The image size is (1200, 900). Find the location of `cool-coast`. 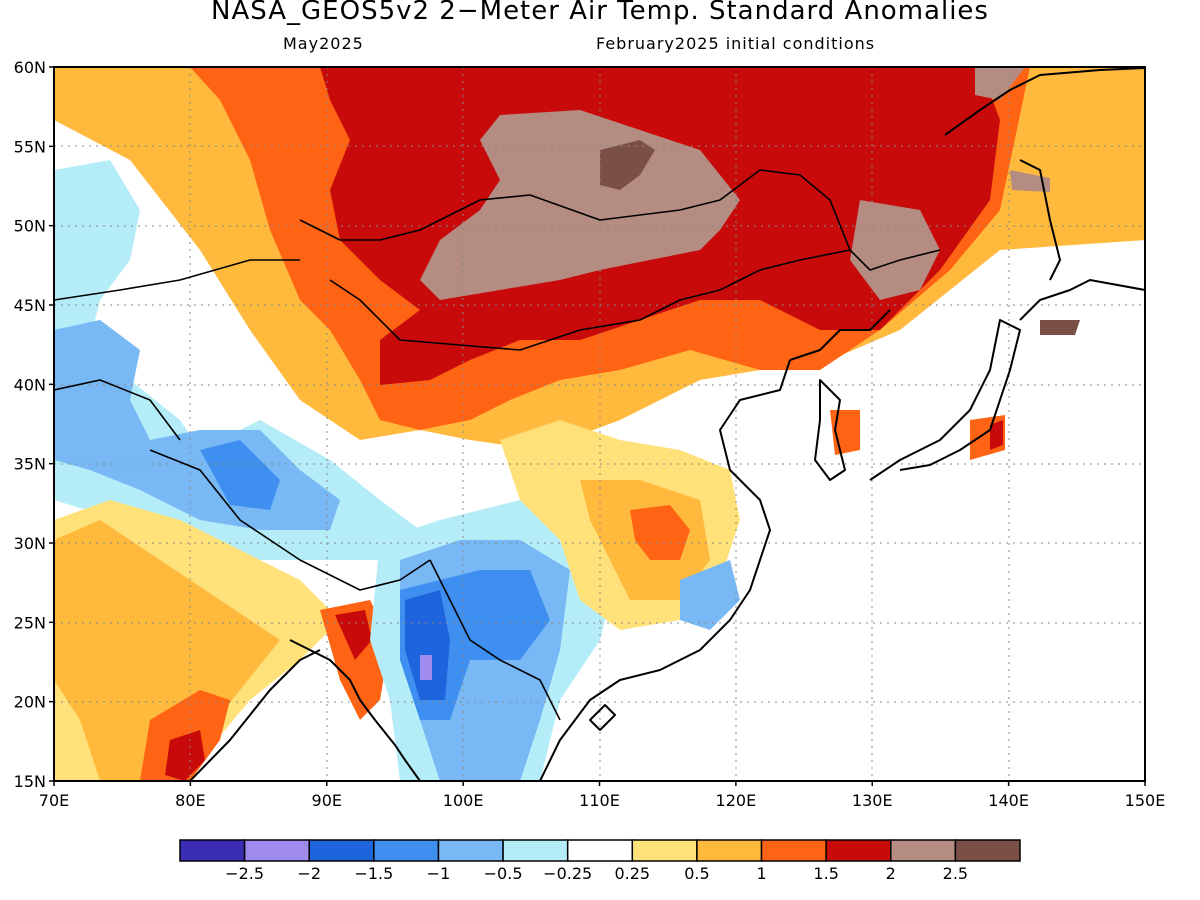

cool-coast is located at coordinates (710, 595).